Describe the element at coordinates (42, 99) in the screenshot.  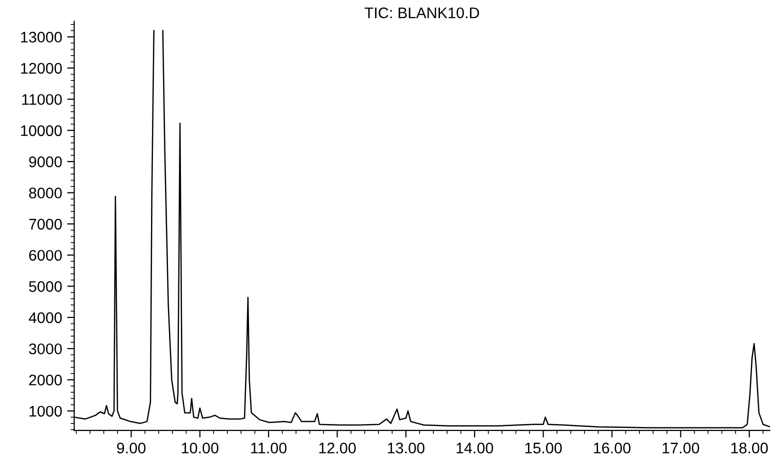
I see `y-tick-label: 11000` at that location.